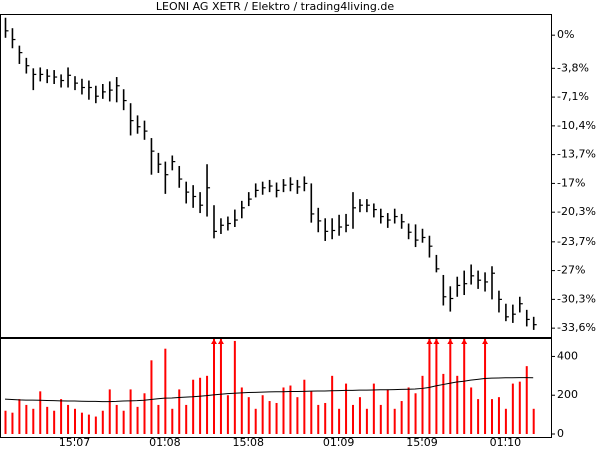 Image resolution: width=600 pixels, height=450 pixels. What do you see at coordinates (165, 442) in the screenshot?
I see `x-tick-label: 01.08` at bounding box center [165, 442].